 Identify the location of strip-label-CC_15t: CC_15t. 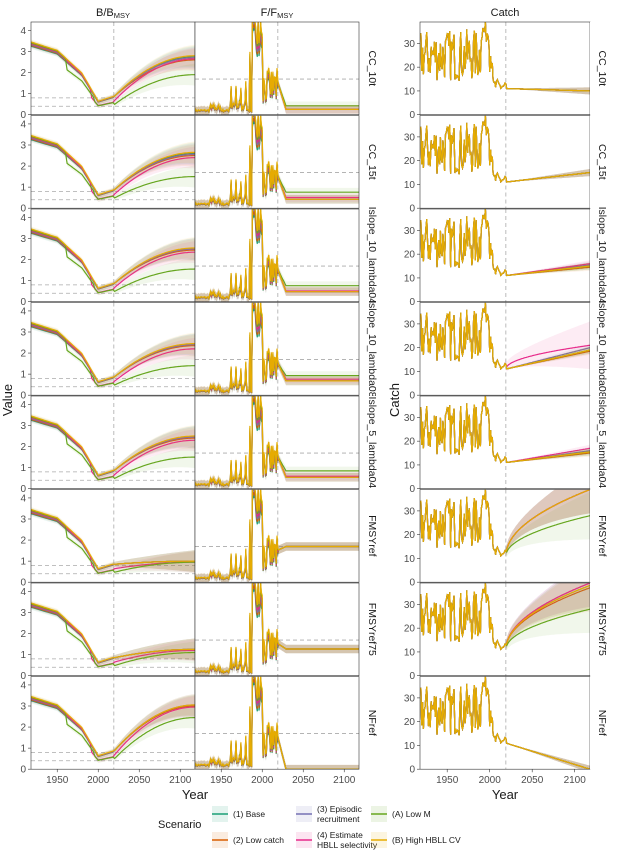
(372, 162).